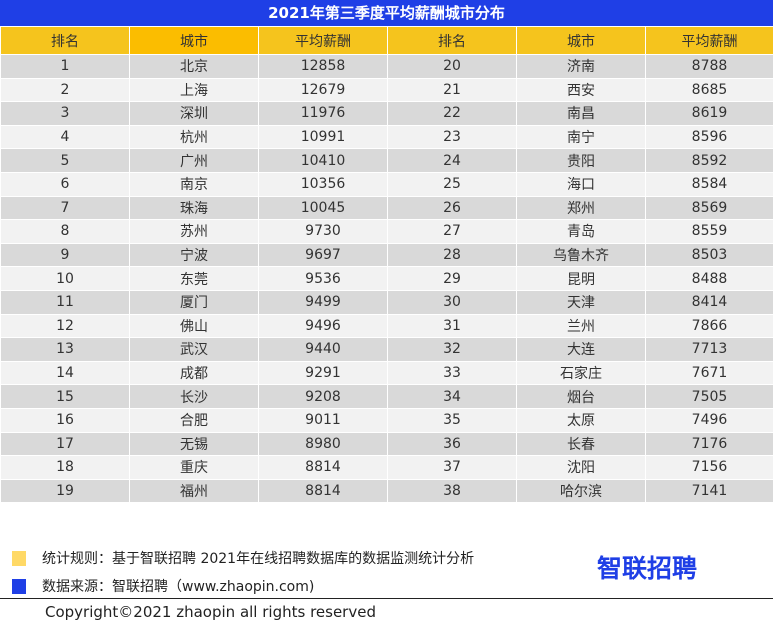  Describe the element at coordinates (581, 90) in the screenshot. I see `right-city-cell: 西安` at that location.